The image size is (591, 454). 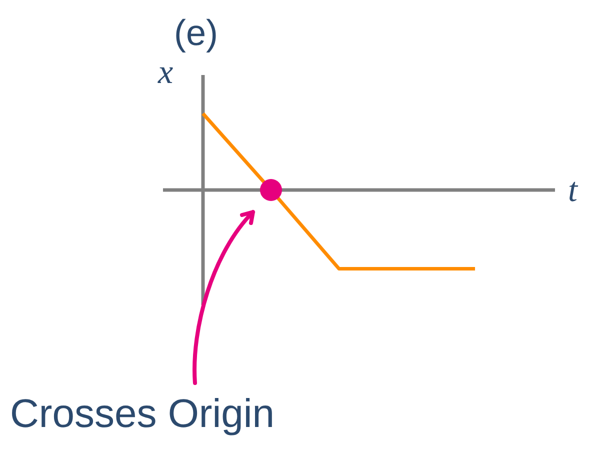 What do you see at coordinates (573, 191) in the screenshot?
I see `x-axis-title: t` at bounding box center [573, 191].